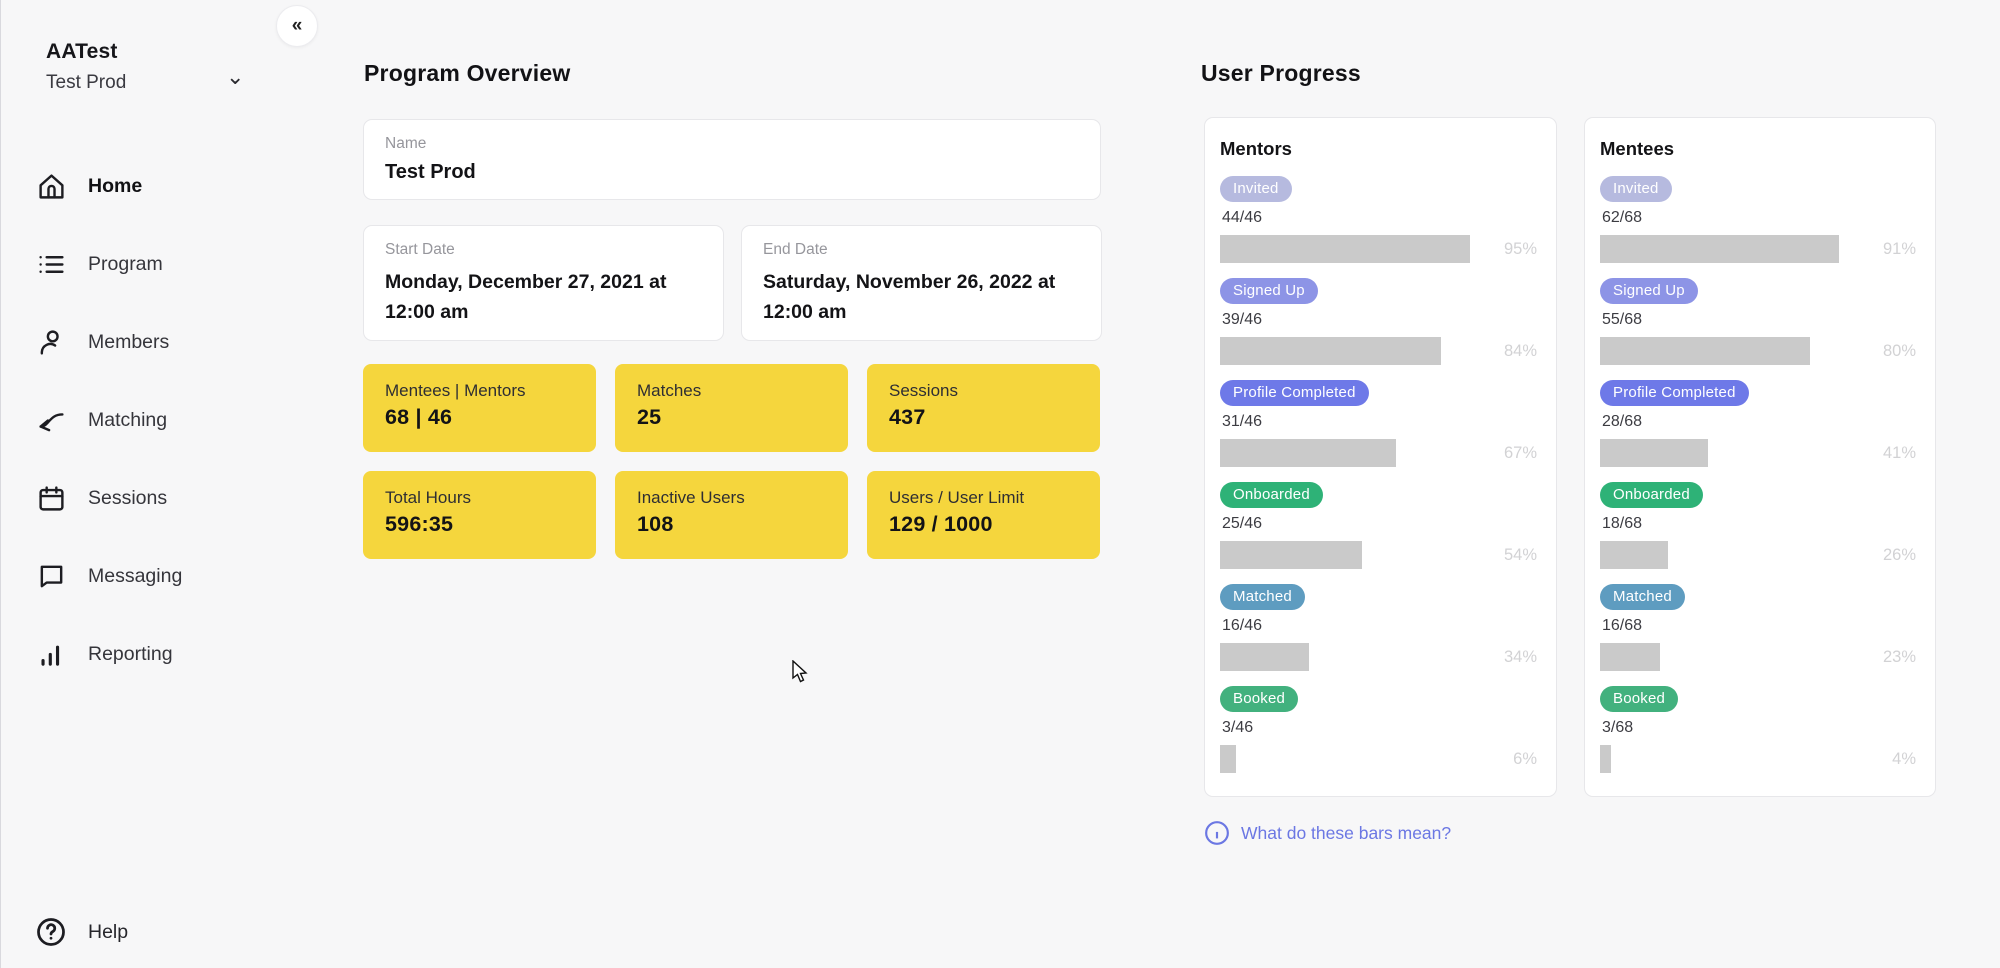 This screenshot has width=2000, height=968. I want to click on stage-matched: Matched 16/46 34%, so click(1378, 635).